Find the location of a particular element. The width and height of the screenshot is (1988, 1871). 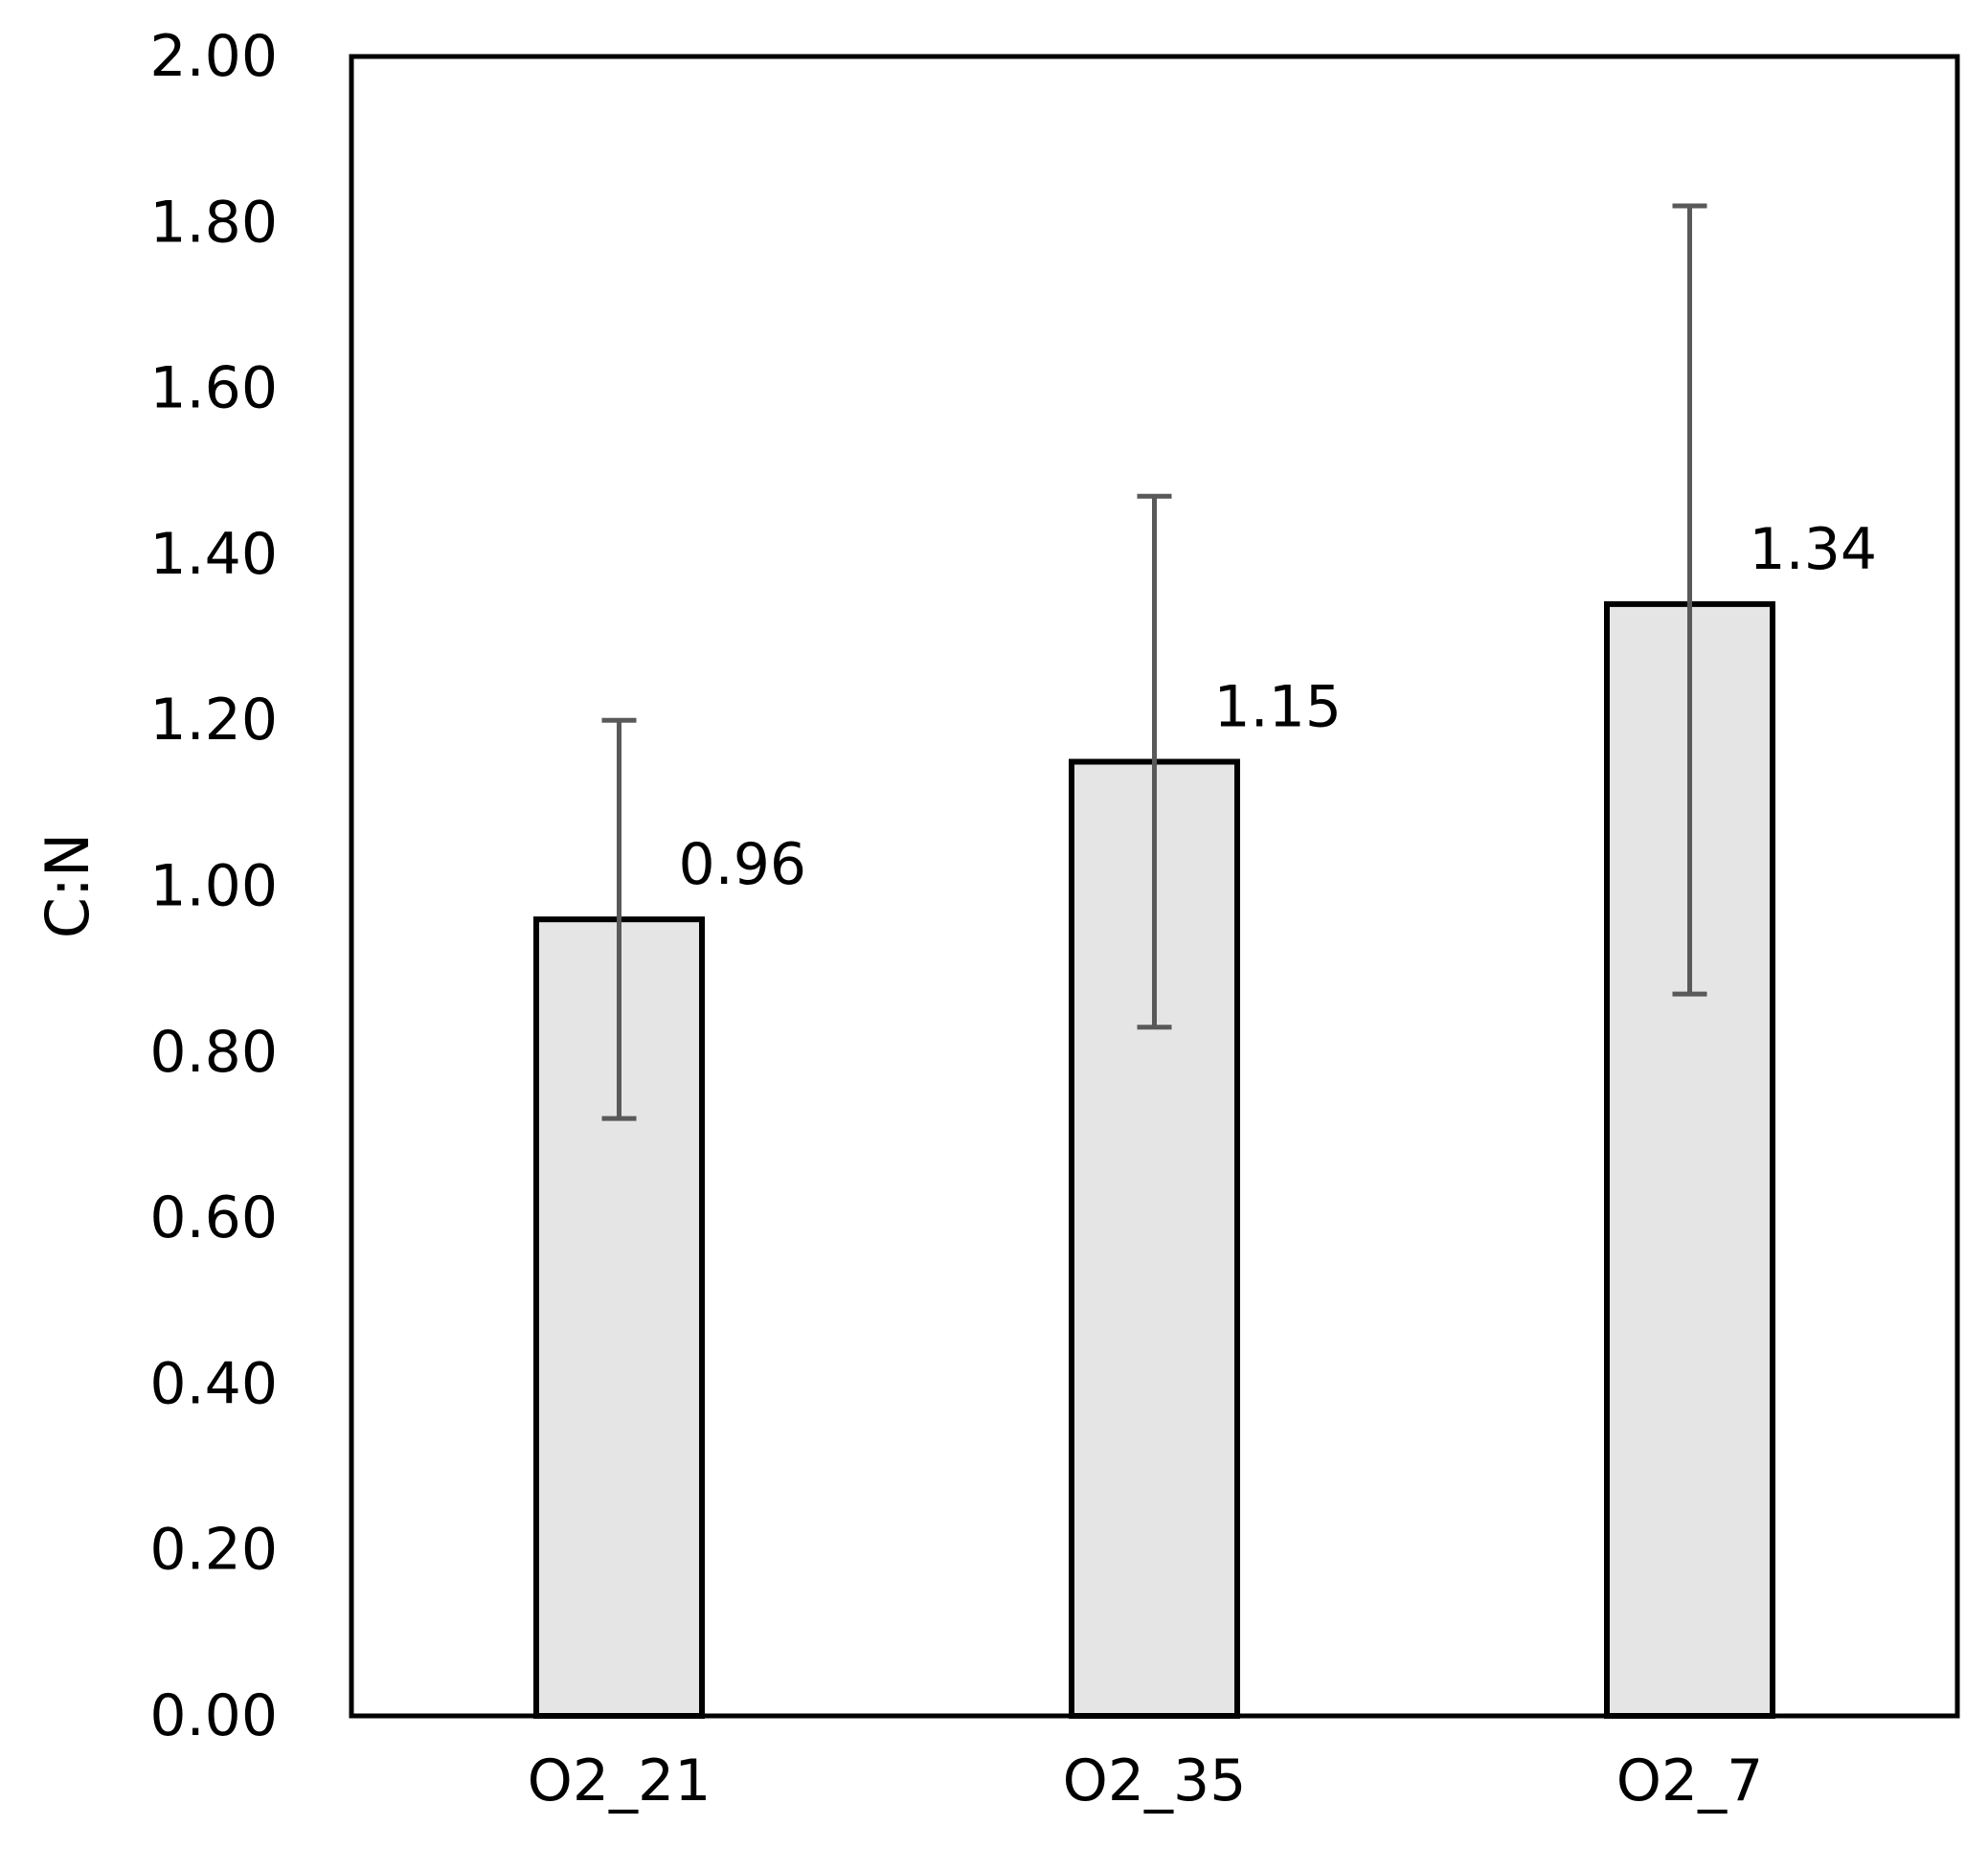

data-label: 0.96 is located at coordinates (743, 864).